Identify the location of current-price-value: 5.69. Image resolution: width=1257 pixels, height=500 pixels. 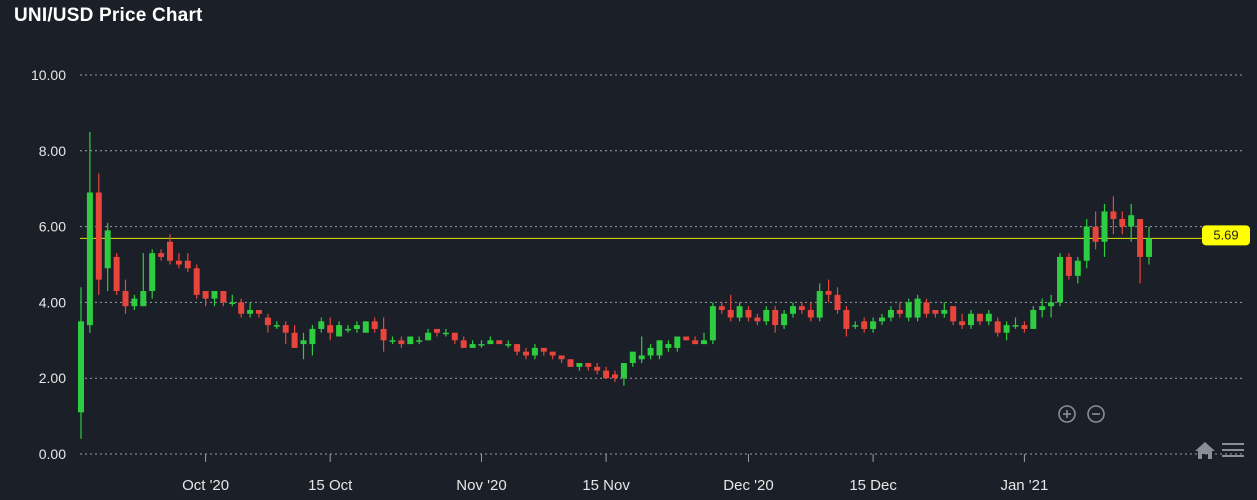
(1225, 234).